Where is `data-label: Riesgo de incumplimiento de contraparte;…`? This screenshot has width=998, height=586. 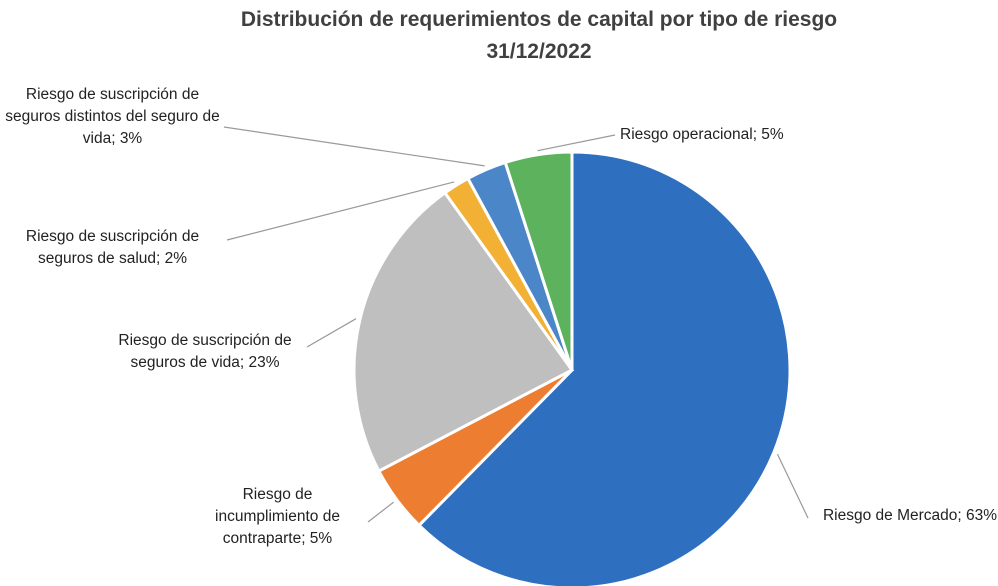 data-label: Riesgo de incumplimiento de contraparte;… is located at coordinates (277, 516).